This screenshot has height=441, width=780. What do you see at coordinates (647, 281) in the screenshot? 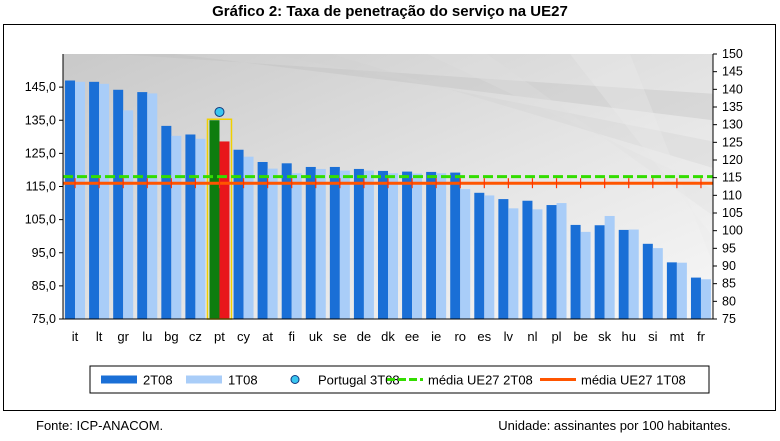
I see `bar-2T08-si` at bounding box center [647, 281].